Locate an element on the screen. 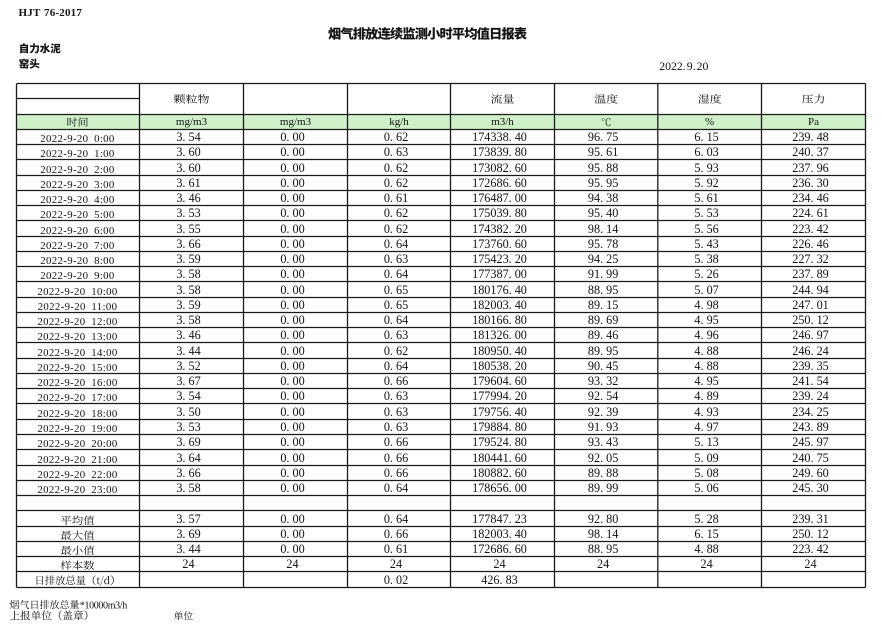 Image resolution: width=882 pixels, height=631 pixels. svg-text: 2022-9-20 18:00 is located at coordinates (77, 414).